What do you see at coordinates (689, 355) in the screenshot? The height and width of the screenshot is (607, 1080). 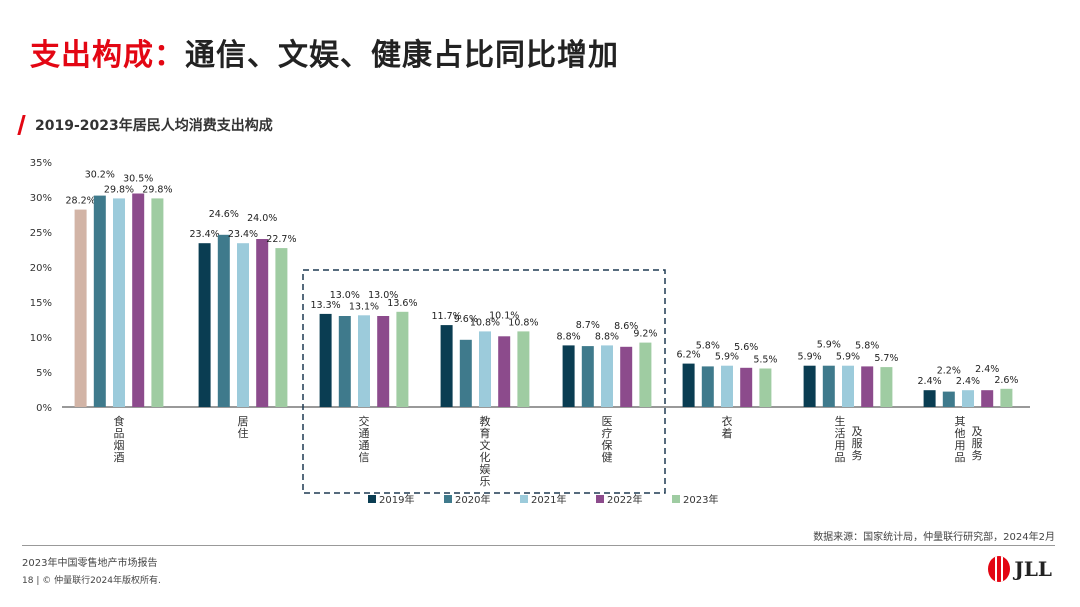 I see `data-label: 6.2%` at bounding box center [689, 355].